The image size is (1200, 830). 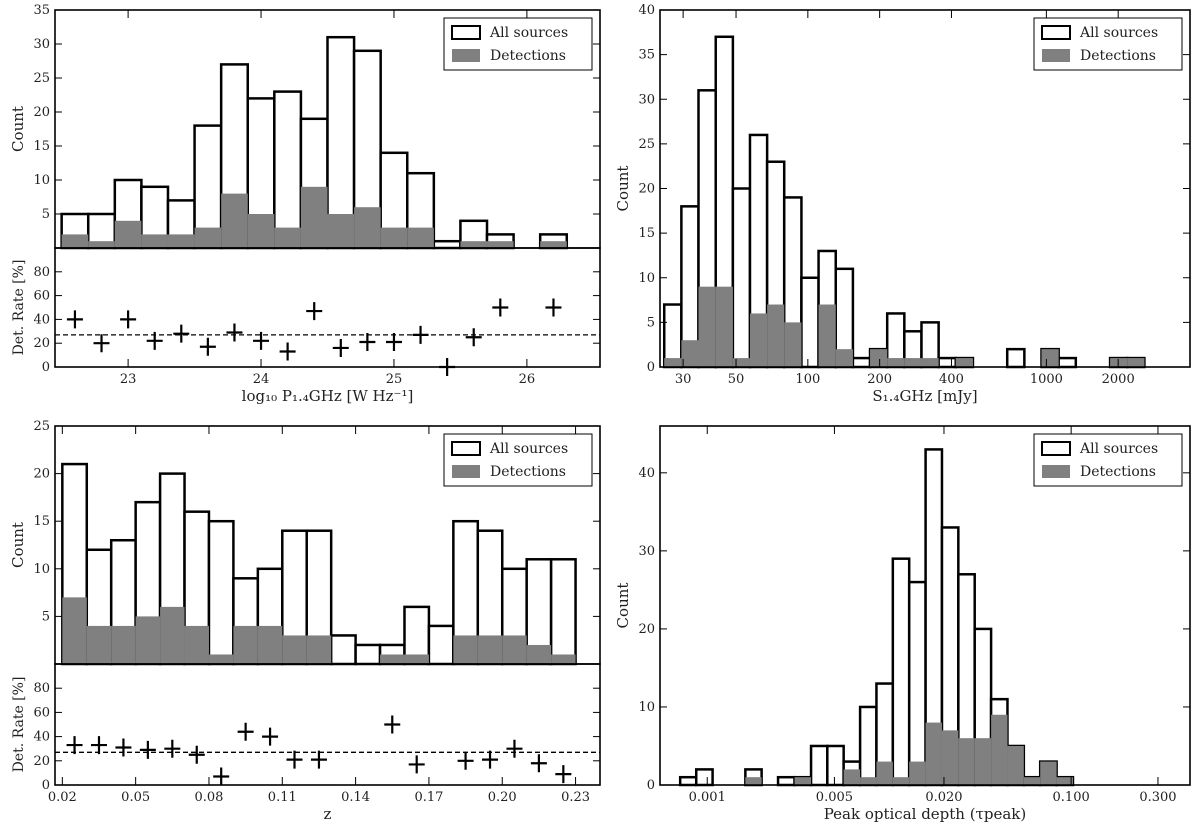 I want to click on x-tick-label: 26, so click(x=527, y=379).